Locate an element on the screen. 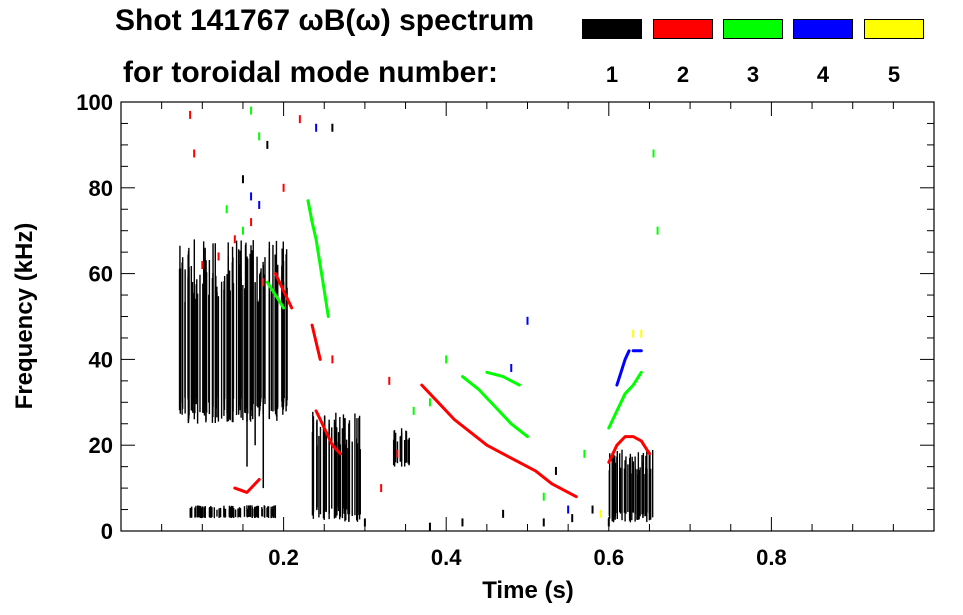  legend-label-2: 2 is located at coordinates (683, 74).